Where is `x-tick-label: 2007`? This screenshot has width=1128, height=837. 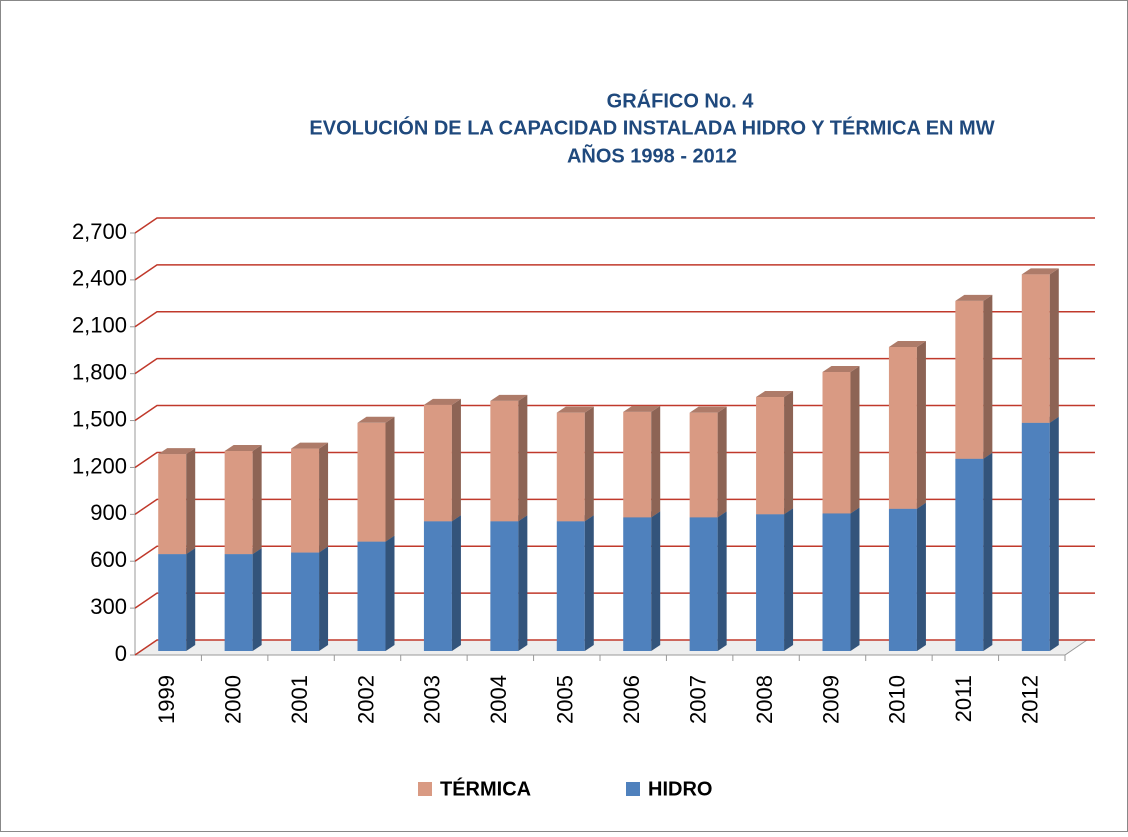
x-tick-label: 2007 is located at coordinates (697, 699).